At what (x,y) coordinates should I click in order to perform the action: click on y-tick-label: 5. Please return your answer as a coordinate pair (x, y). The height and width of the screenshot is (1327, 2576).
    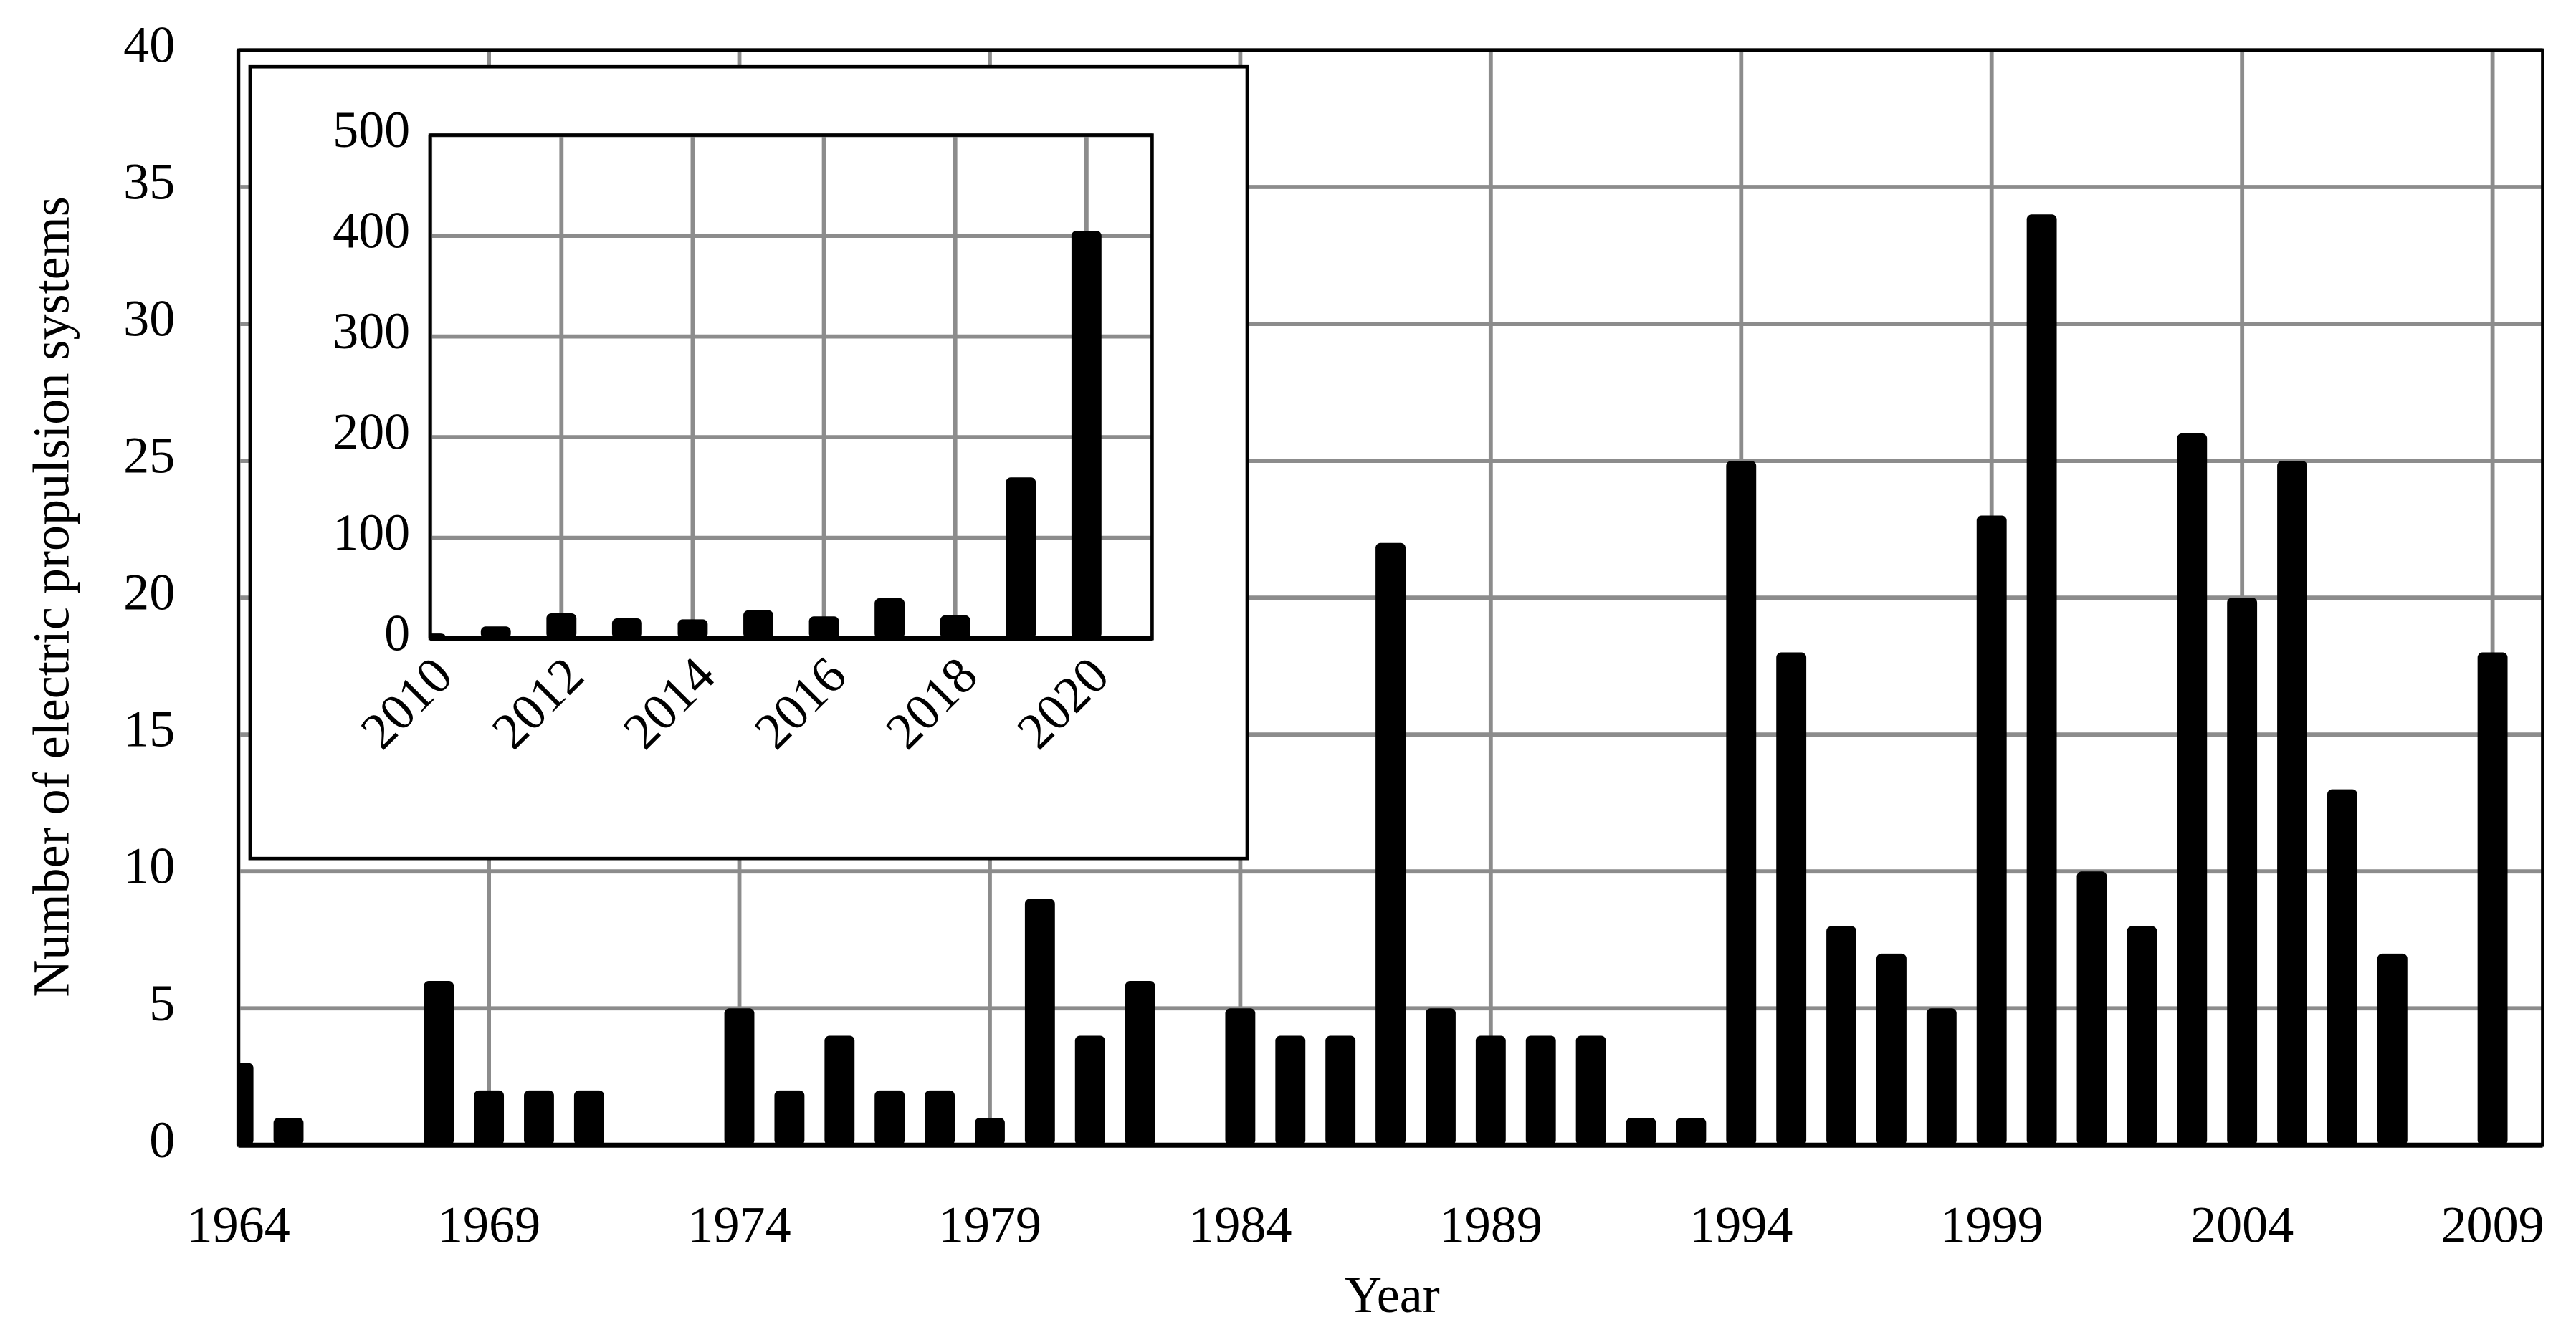
    Looking at the image, I should click on (162, 1003).